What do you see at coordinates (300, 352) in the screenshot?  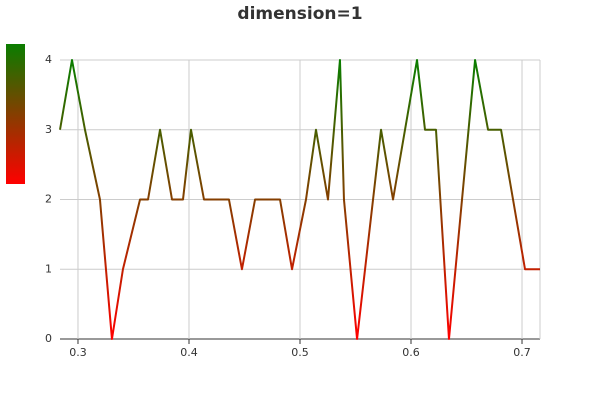 I see `x-tick-label: 0.5` at bounding box center [300, 352].